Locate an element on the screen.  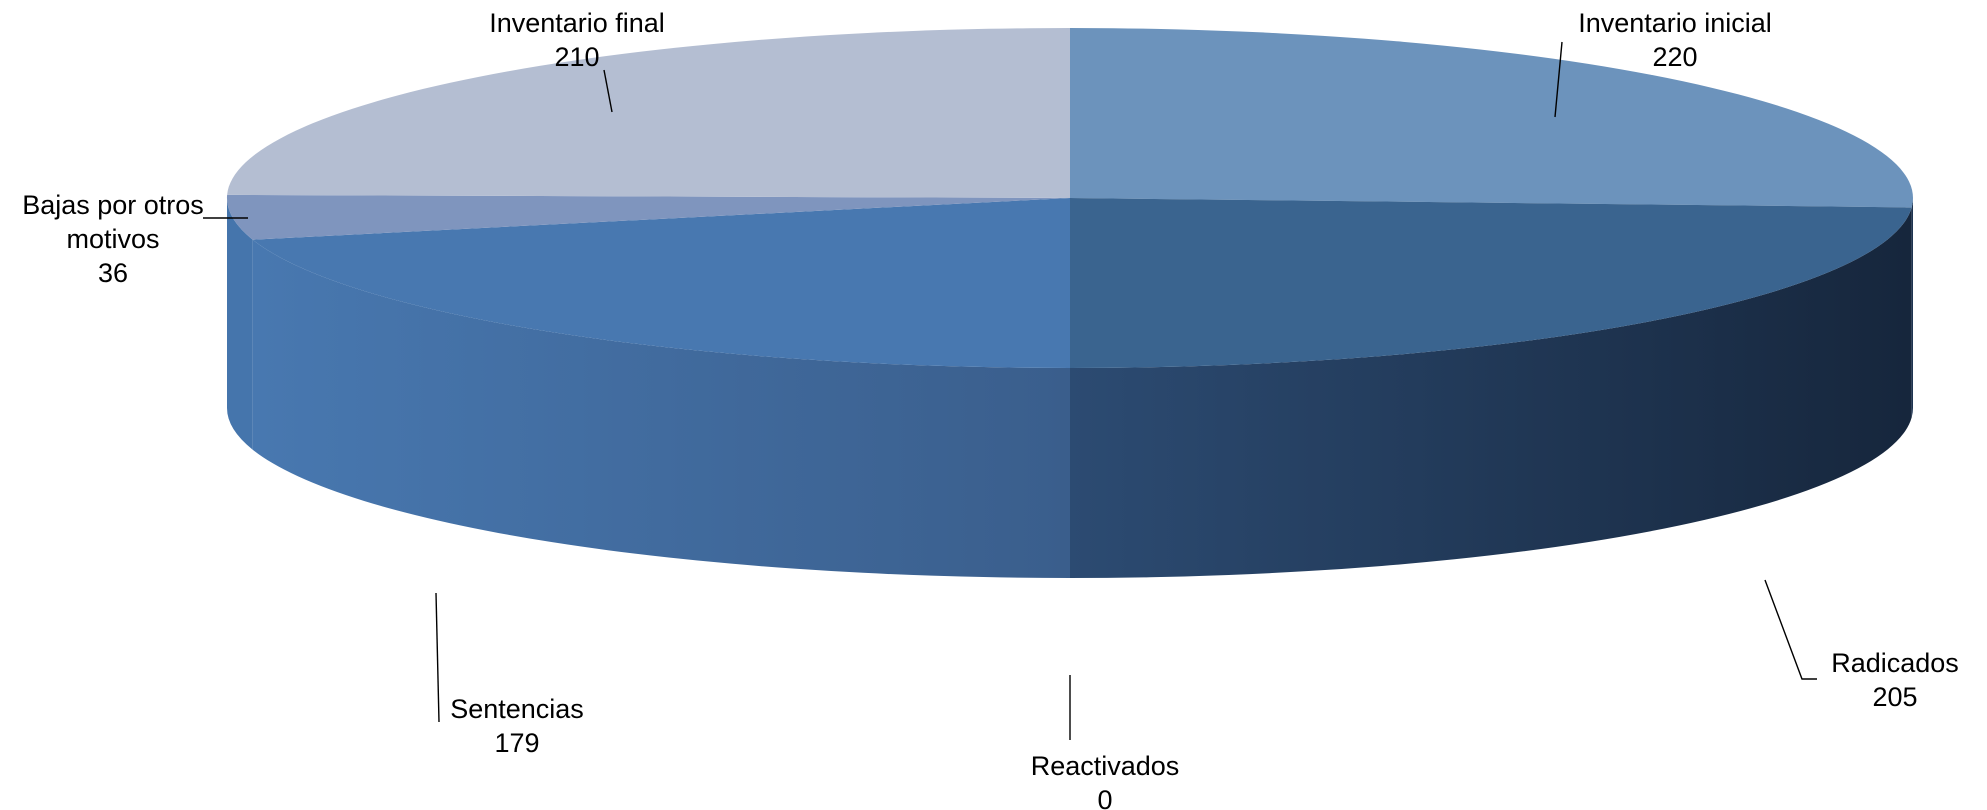
data-label-value: 210 is located at coordinates (576, 57).